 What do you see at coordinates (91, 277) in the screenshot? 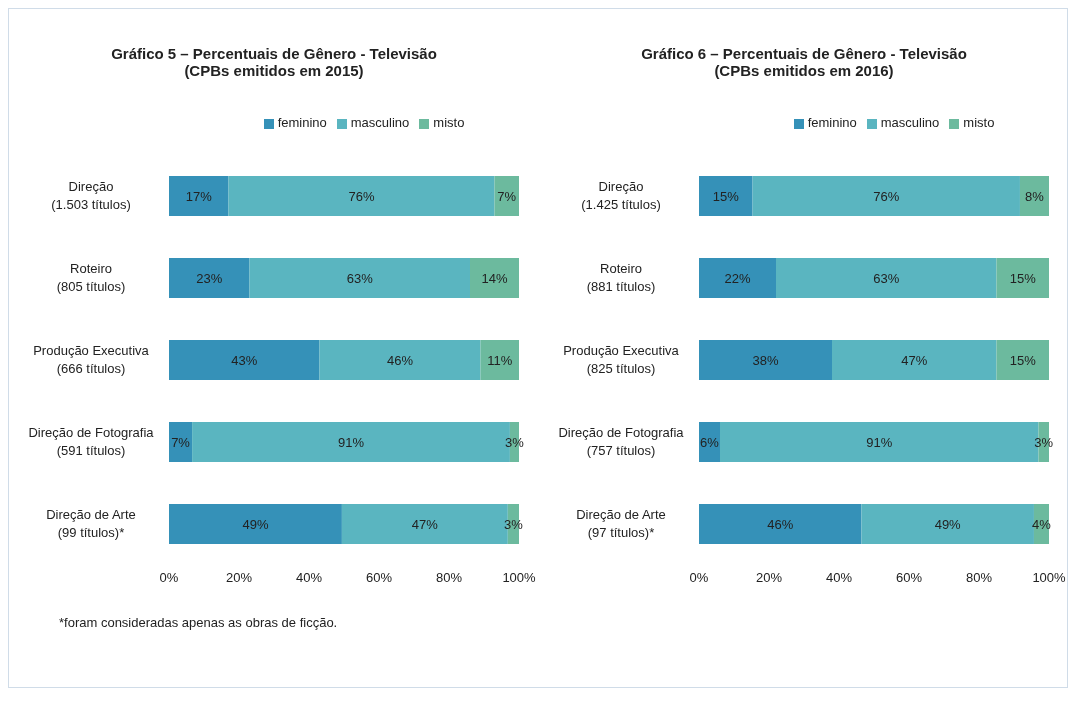
I see `y-tick-label: Roteiro (805 títulos)` at bounding box center [91, 277].